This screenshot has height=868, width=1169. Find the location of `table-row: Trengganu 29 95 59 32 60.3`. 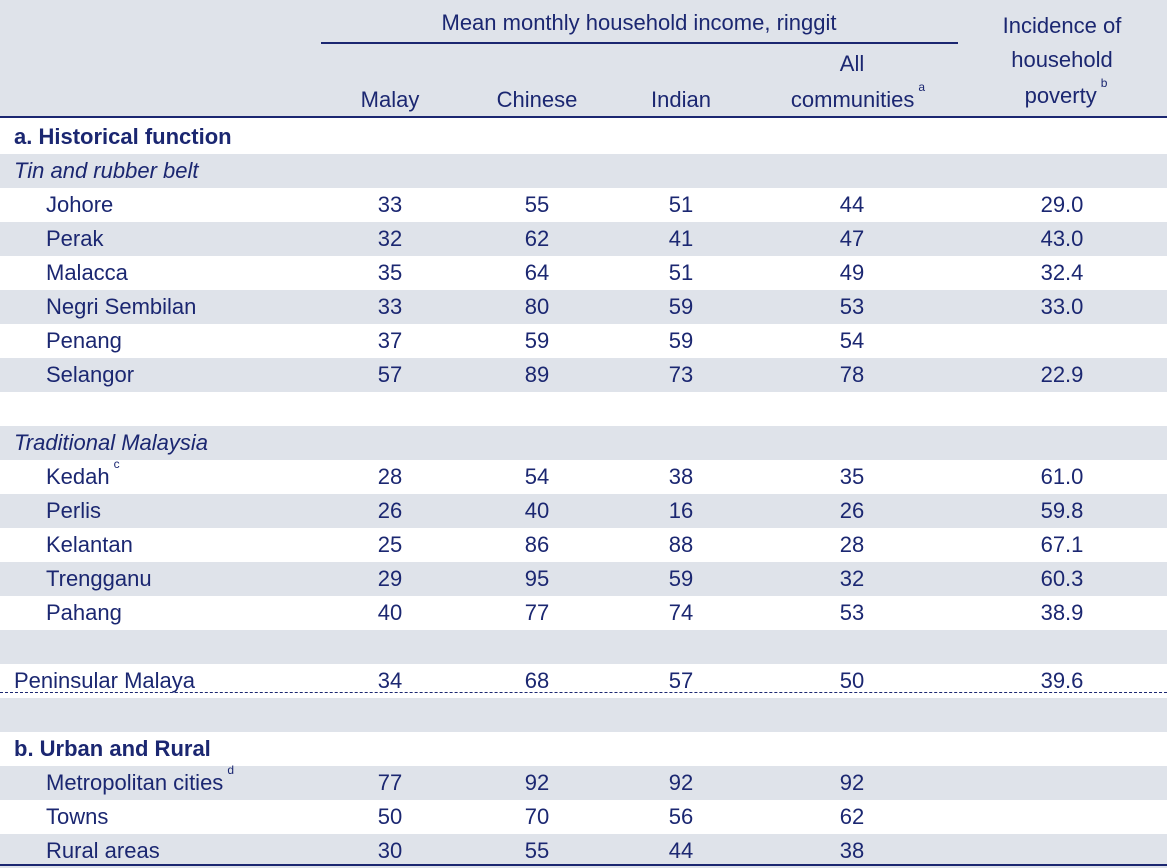

table-row: Trengganu 29 95 59 32 60.3 is located at coordinates (583, 579).